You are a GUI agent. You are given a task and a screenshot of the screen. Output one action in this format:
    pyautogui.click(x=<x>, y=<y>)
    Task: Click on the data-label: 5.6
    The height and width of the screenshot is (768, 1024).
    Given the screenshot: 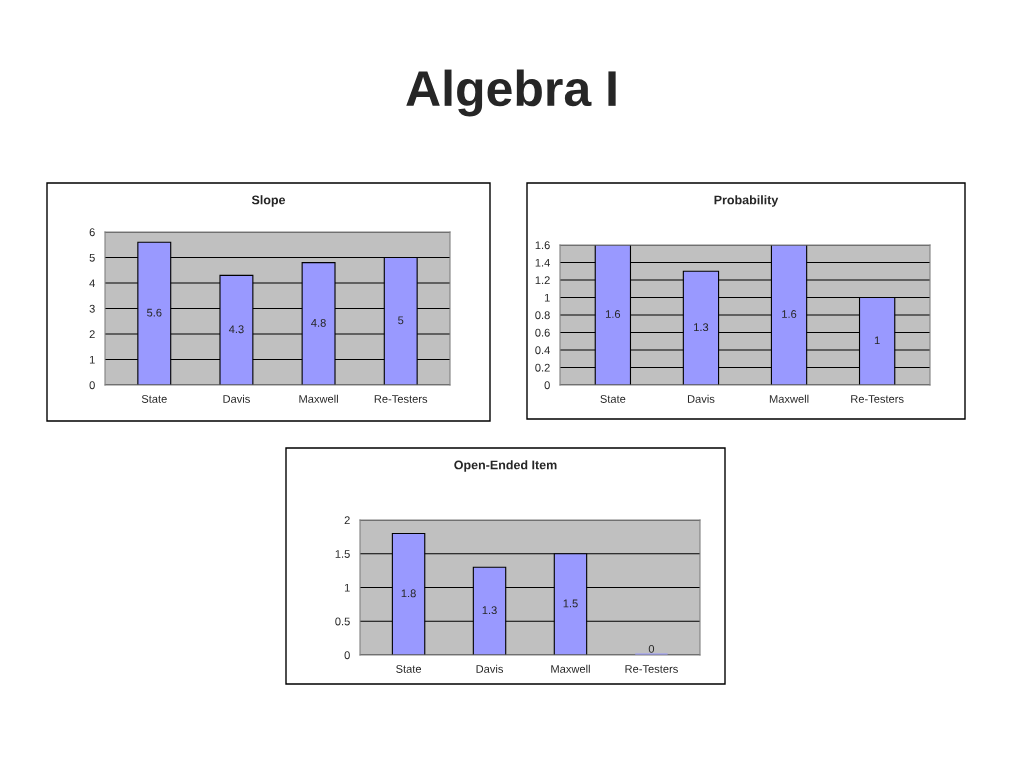 What is the action you would take?
    pyautogui.click(x=154, y=312)
    